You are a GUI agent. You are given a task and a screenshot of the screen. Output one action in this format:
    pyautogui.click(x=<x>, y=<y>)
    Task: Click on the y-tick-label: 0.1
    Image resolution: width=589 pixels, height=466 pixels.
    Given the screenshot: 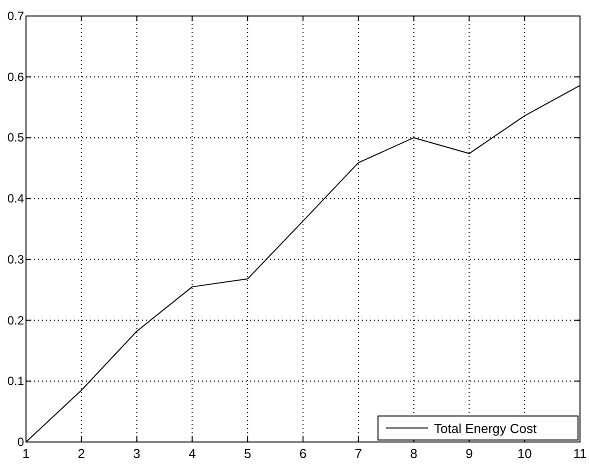 What is the action you would take?
    pyautogui.click(x=15, y=381)
    